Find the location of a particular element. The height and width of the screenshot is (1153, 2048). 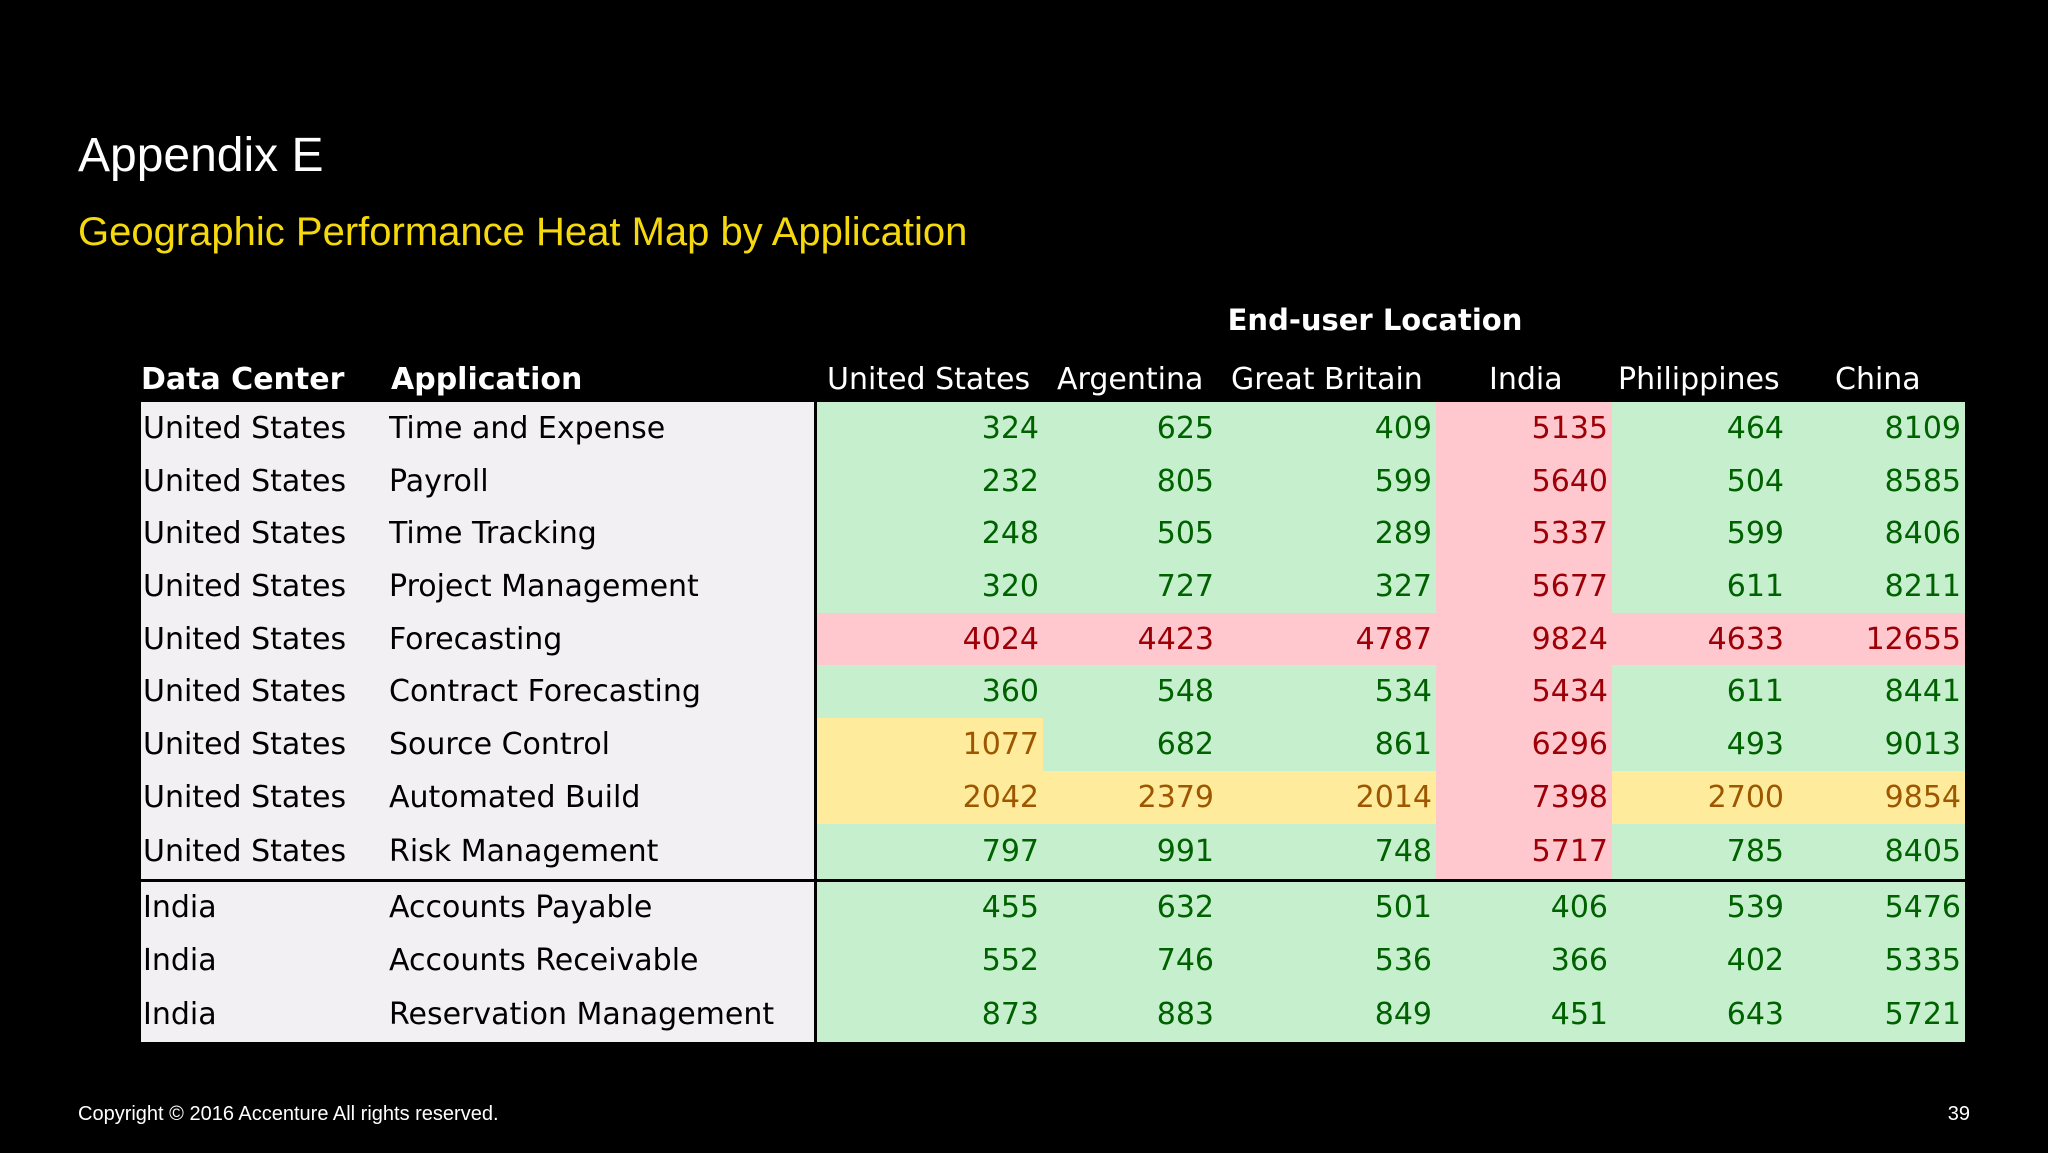

latency-cell: 539 is located at coordinates (1700, 908).